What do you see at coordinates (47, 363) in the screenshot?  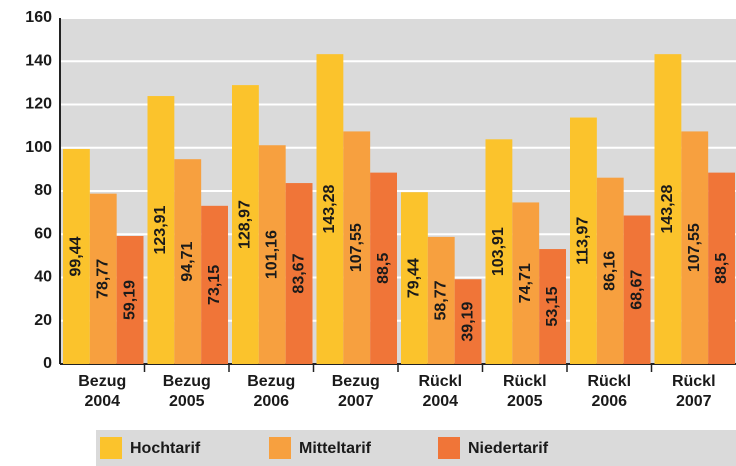 I see `y-tick-label: 0` at bounding box center [47, 363].